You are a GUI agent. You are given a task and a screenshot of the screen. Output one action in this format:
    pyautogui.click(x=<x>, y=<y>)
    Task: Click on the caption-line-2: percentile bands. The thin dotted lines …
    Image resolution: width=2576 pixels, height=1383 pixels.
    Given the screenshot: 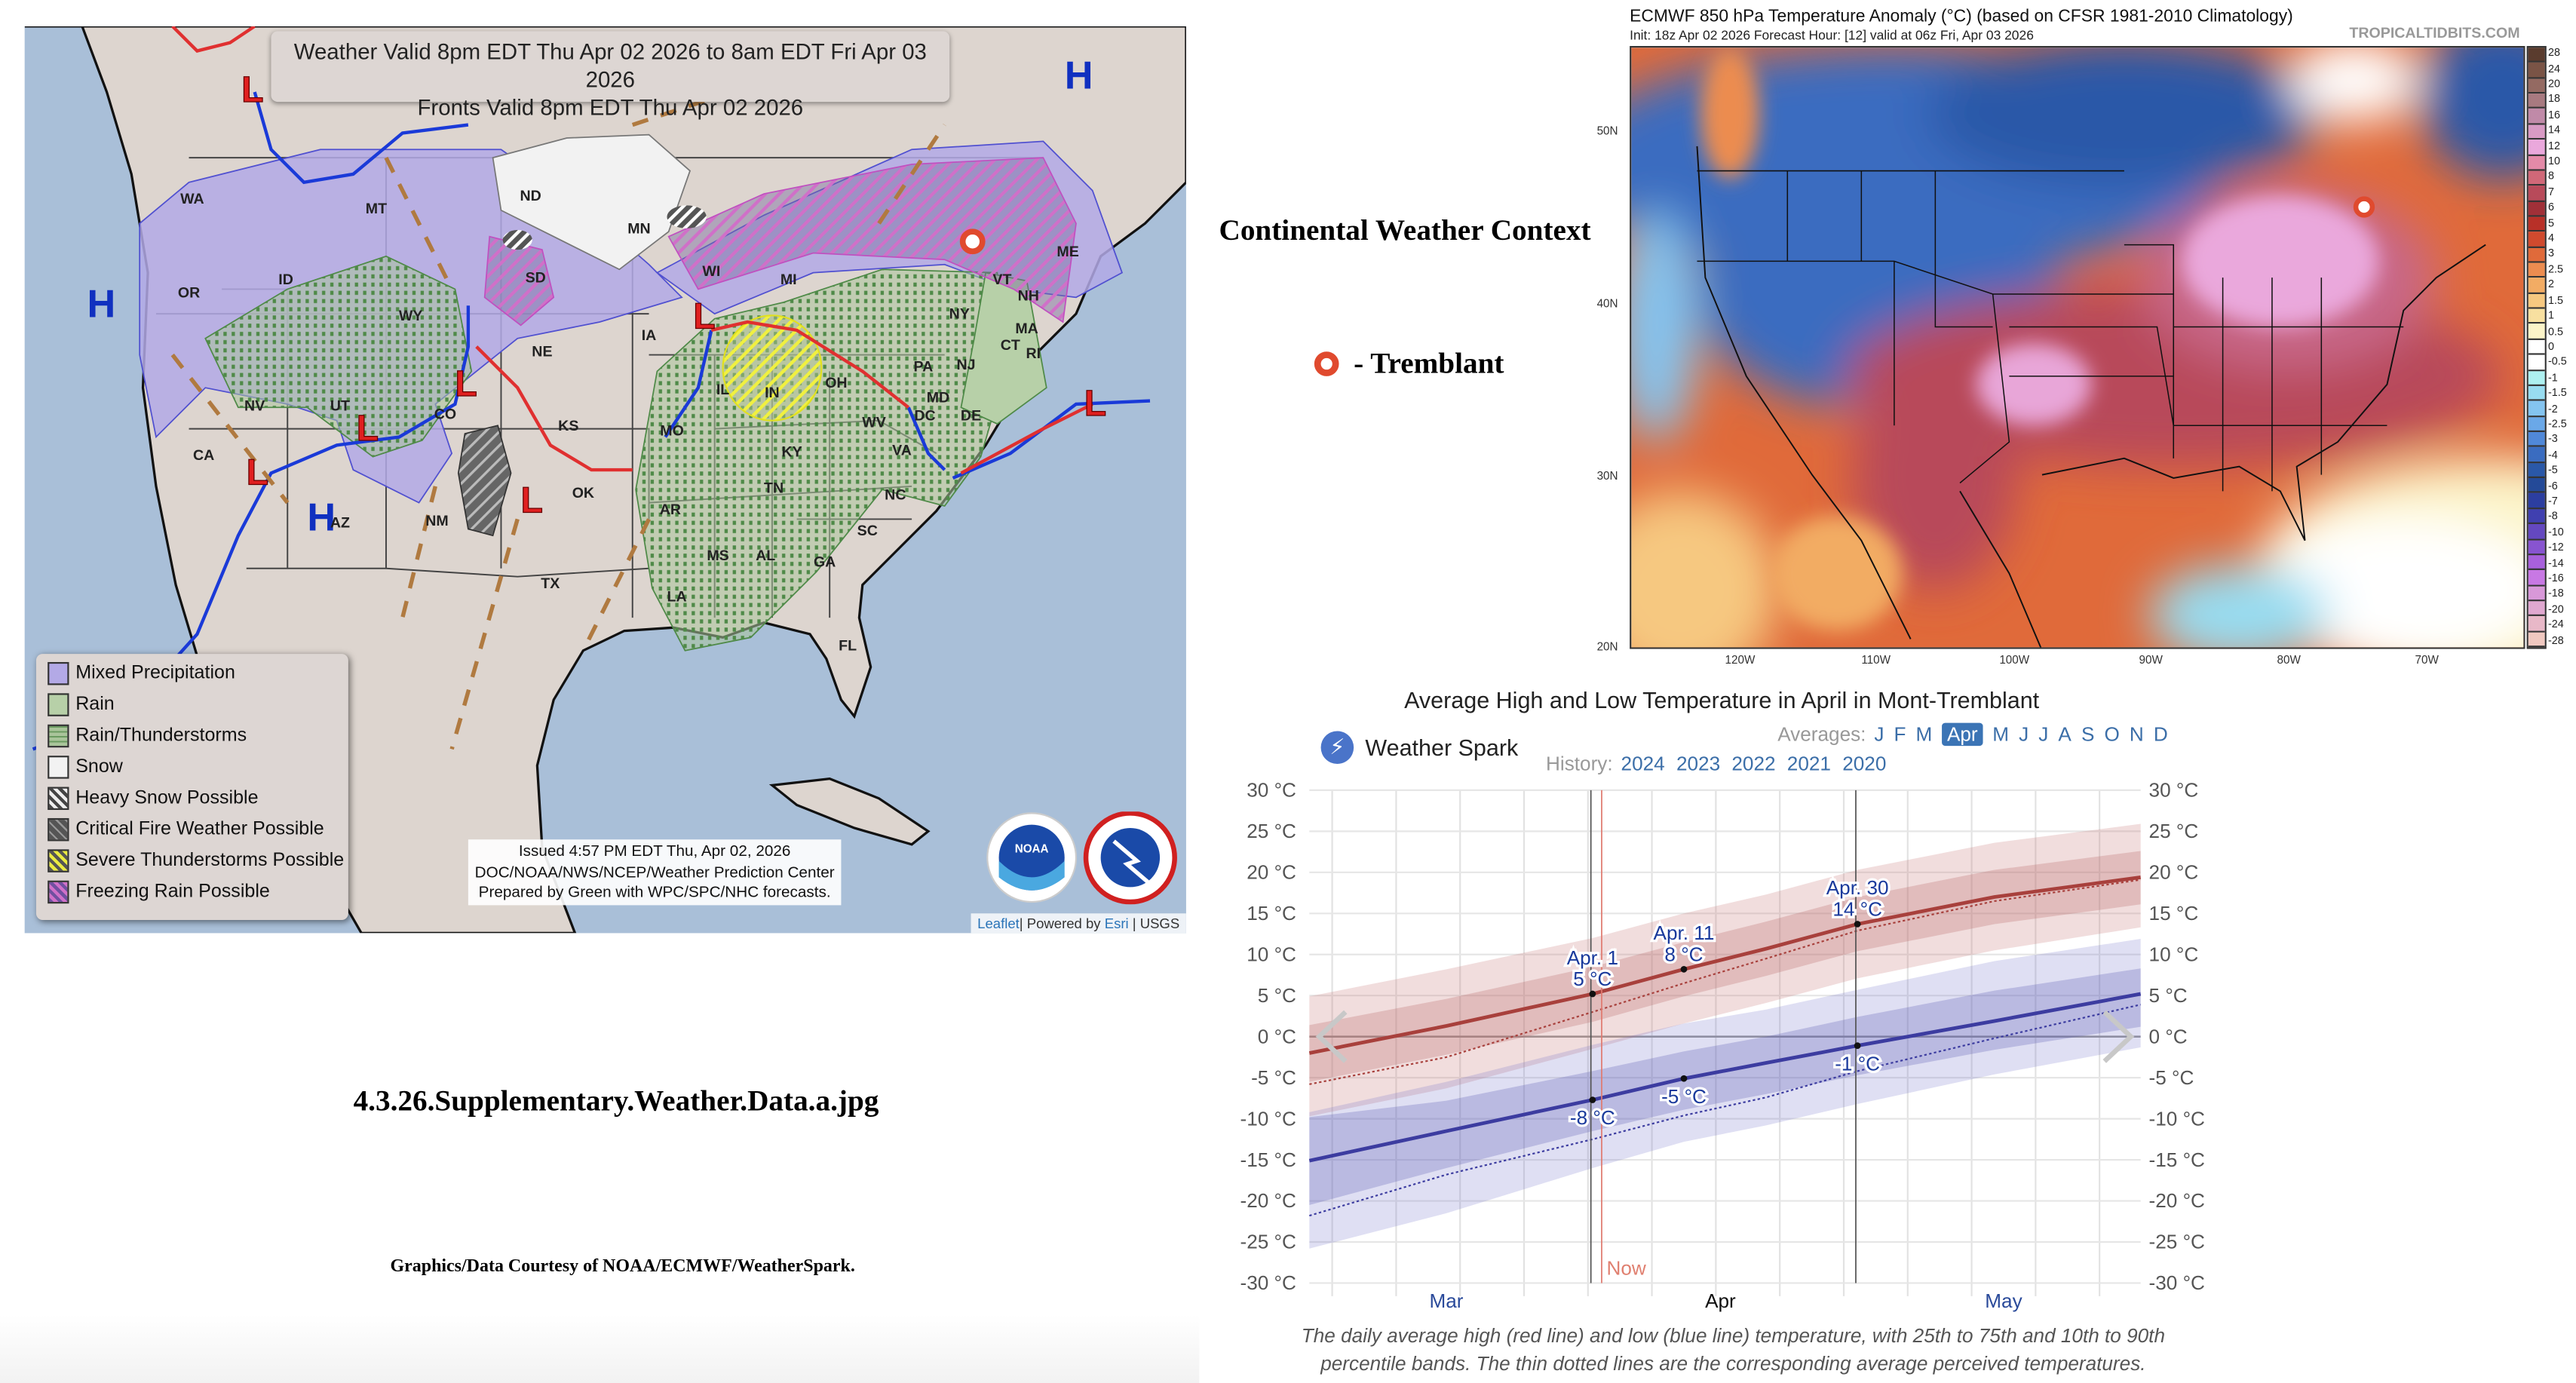 What is the action you would take?
    pyautogui.click(x=1733, y=1363)
    